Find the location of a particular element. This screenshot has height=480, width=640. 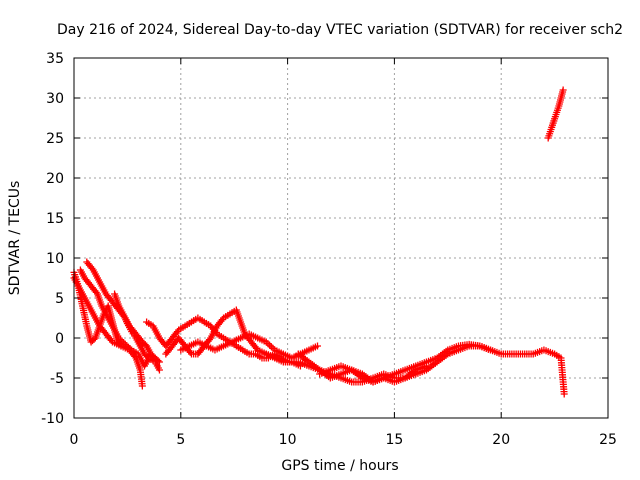

x-tick-label: 15 is located at coordinates (394, 440).